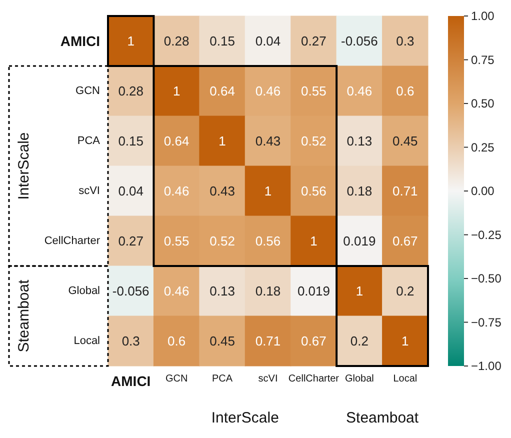 The image size is (511, 438). What do you see at coordinates (314, 379) in the screenshot?
I see `x-tick-label: CellCharter` at bounding box center [314, 379].